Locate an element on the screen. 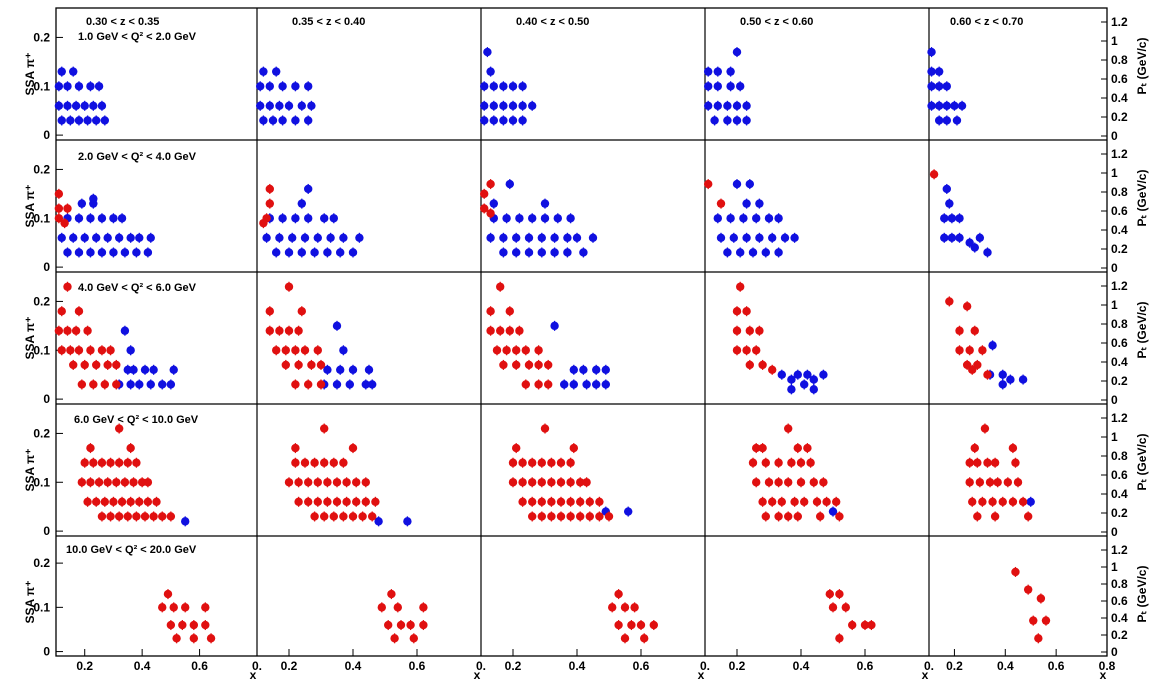 The height and width of the screenshot is (680, 1151). z-bin-label: 0.35 < z < 0.40 is located at coordinates (328, 22).